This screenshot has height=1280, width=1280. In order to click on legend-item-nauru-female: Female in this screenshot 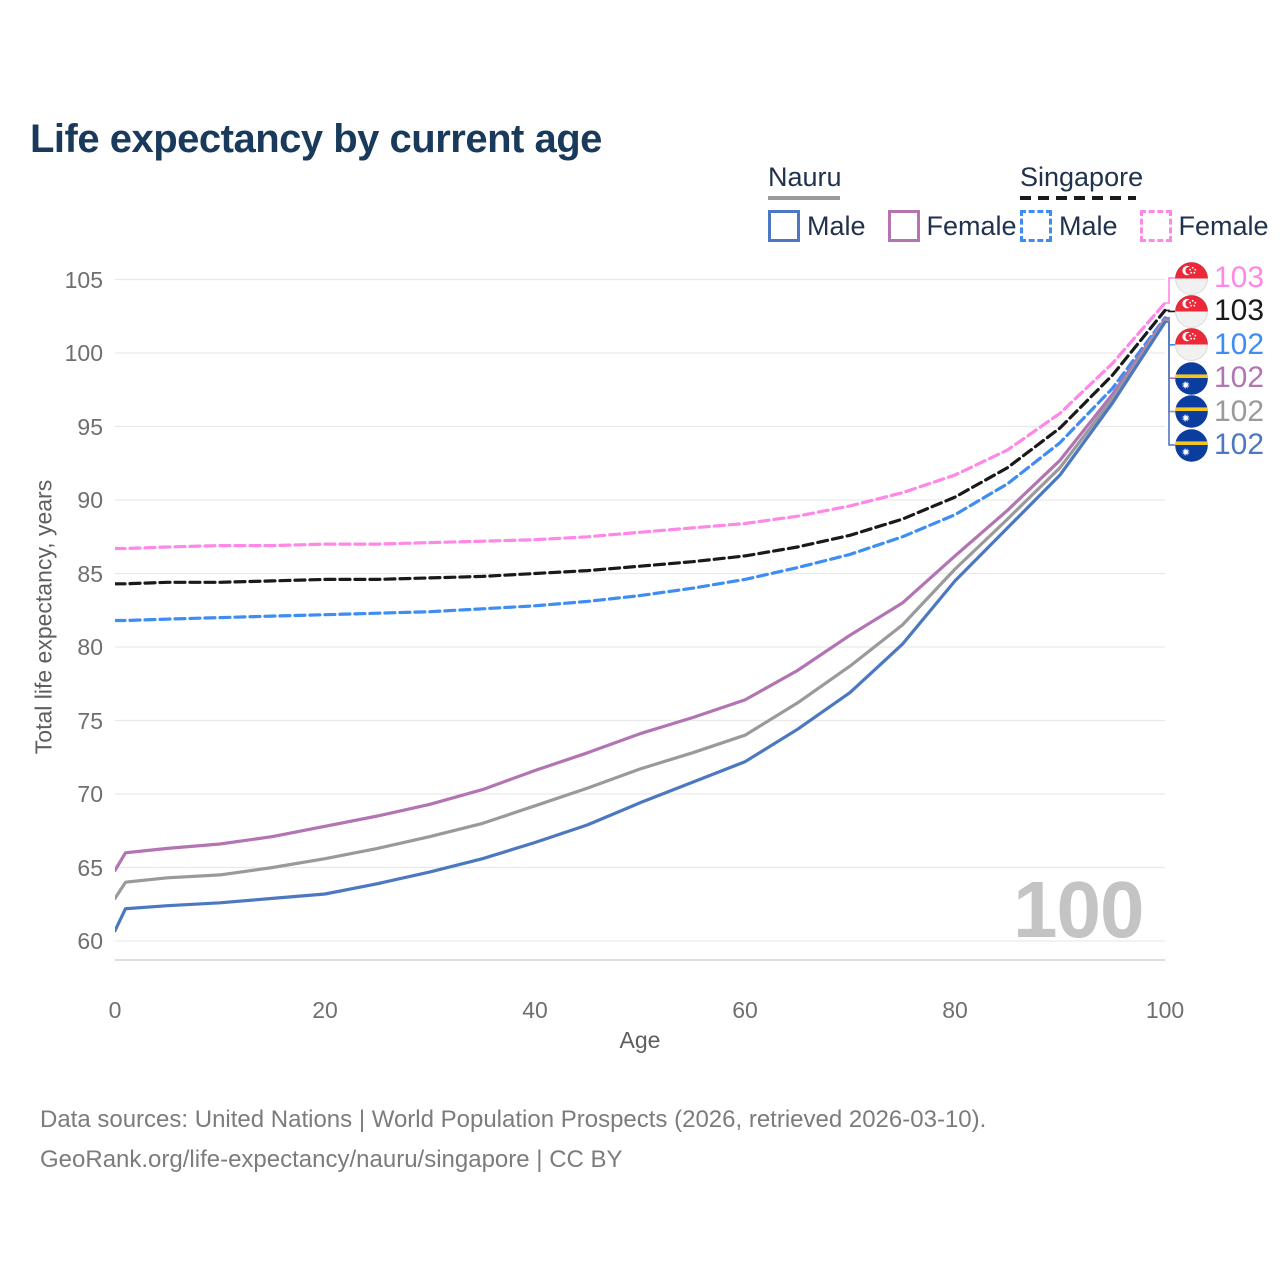, I will do `click(952, 226)`.